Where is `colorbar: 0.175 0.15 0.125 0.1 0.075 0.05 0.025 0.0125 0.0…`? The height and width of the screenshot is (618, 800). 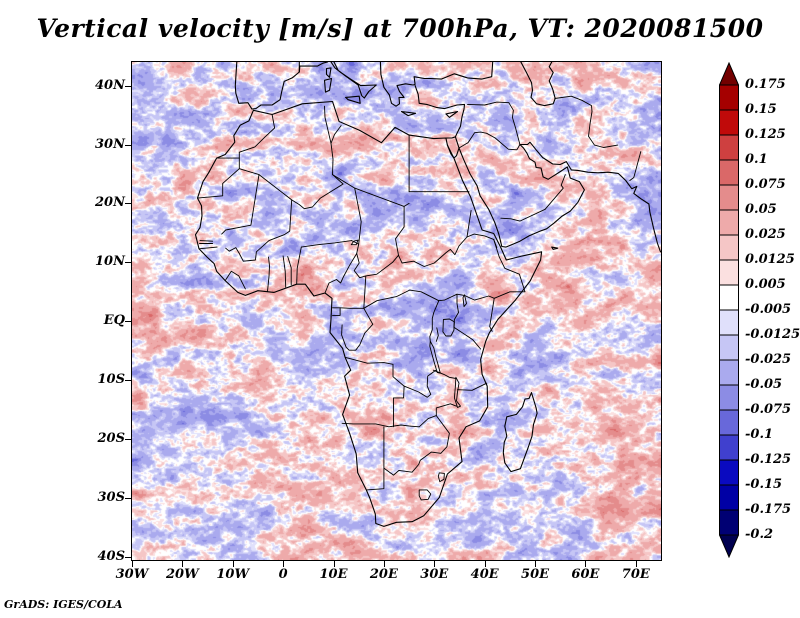
colorbar: 0.175 0.15 0.125 0.1 0.075 0.05 0.025 0.0125 0.0… is located at coordinates (759, 310).